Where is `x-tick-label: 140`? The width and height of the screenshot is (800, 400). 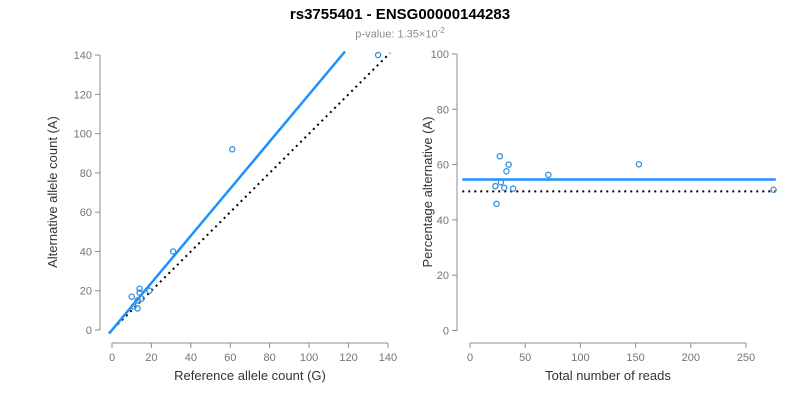
x-tick-label: 140 is located at coordinates (388, 358).